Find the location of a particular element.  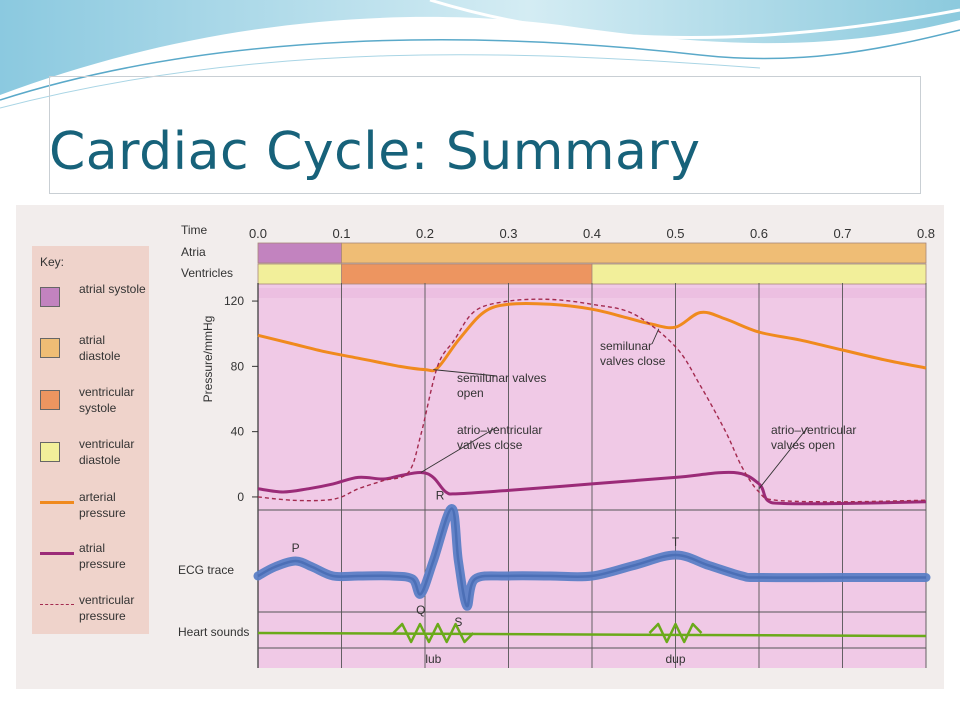

key-item: ventricular diastole is located at coordinates (92, 460).